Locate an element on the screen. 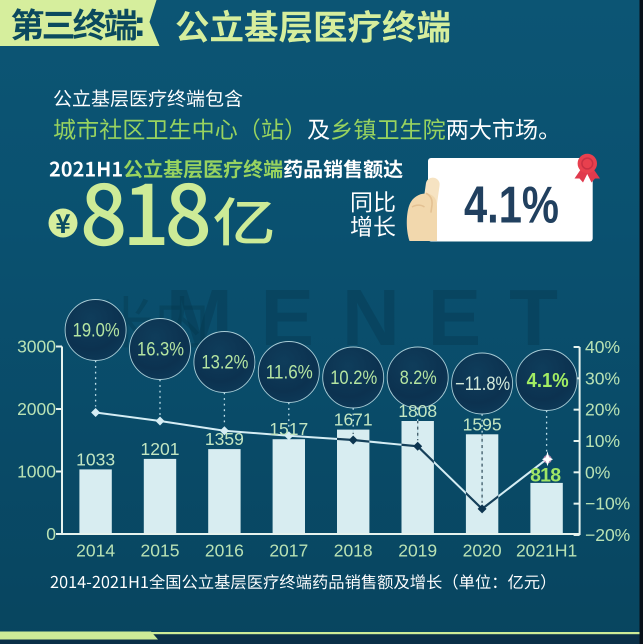 This screenshot has width=643, height=644. svg-text: 10% is located at coordinates (602, 441).